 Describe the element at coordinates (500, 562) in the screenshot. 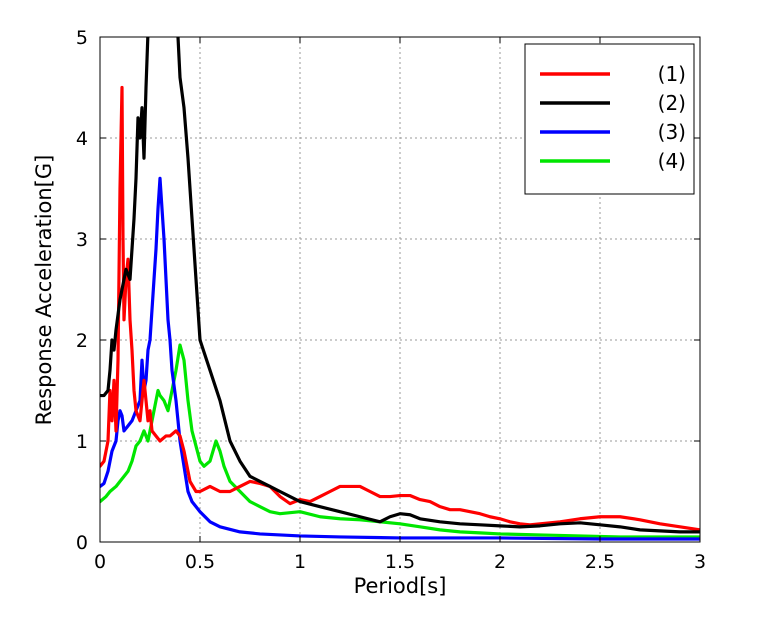

I see `x-tick-label: 2` at that location.